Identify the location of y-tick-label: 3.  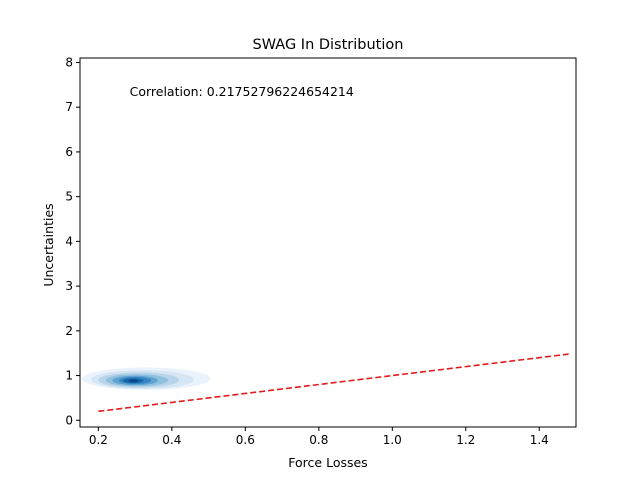
(69, 286).